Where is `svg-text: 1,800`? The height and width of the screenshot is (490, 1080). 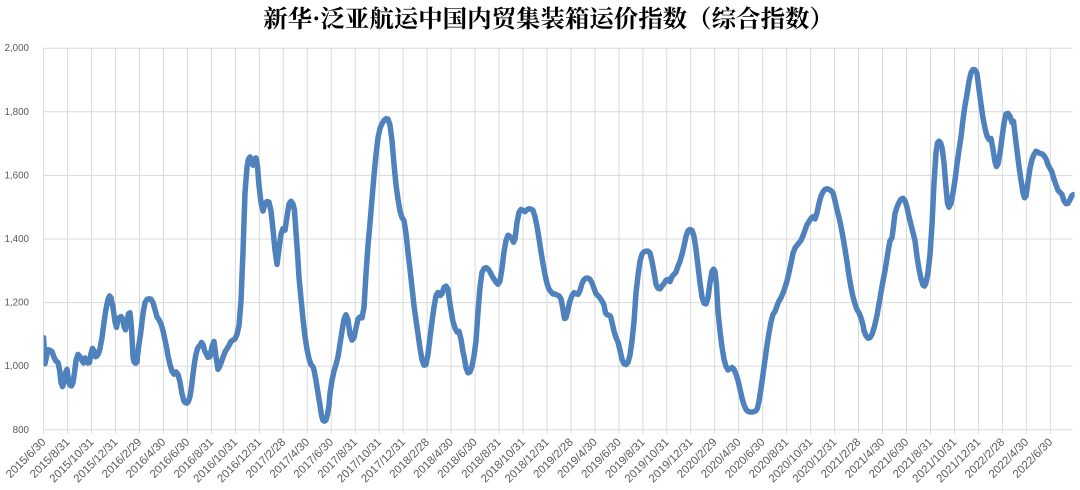 svg-text: 1,800 is located at coordinates (16, 112).